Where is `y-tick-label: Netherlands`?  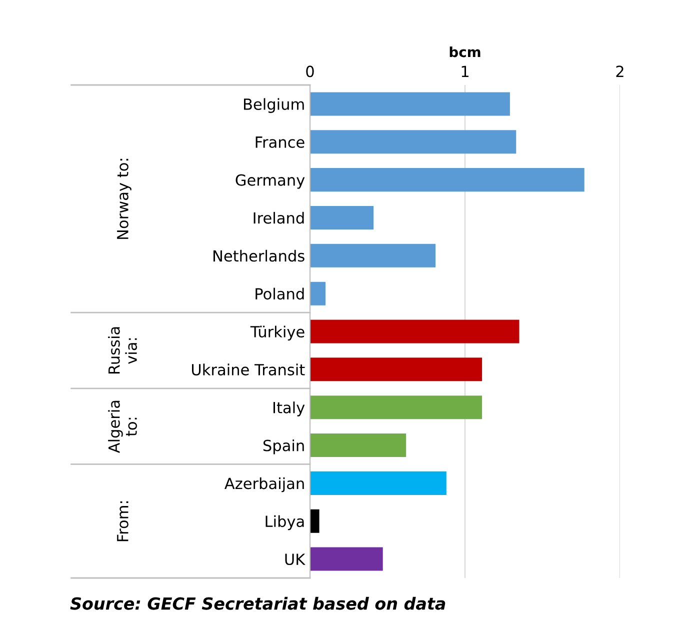 y-tick-label: Netherlands is located at coordinates (259, 256).